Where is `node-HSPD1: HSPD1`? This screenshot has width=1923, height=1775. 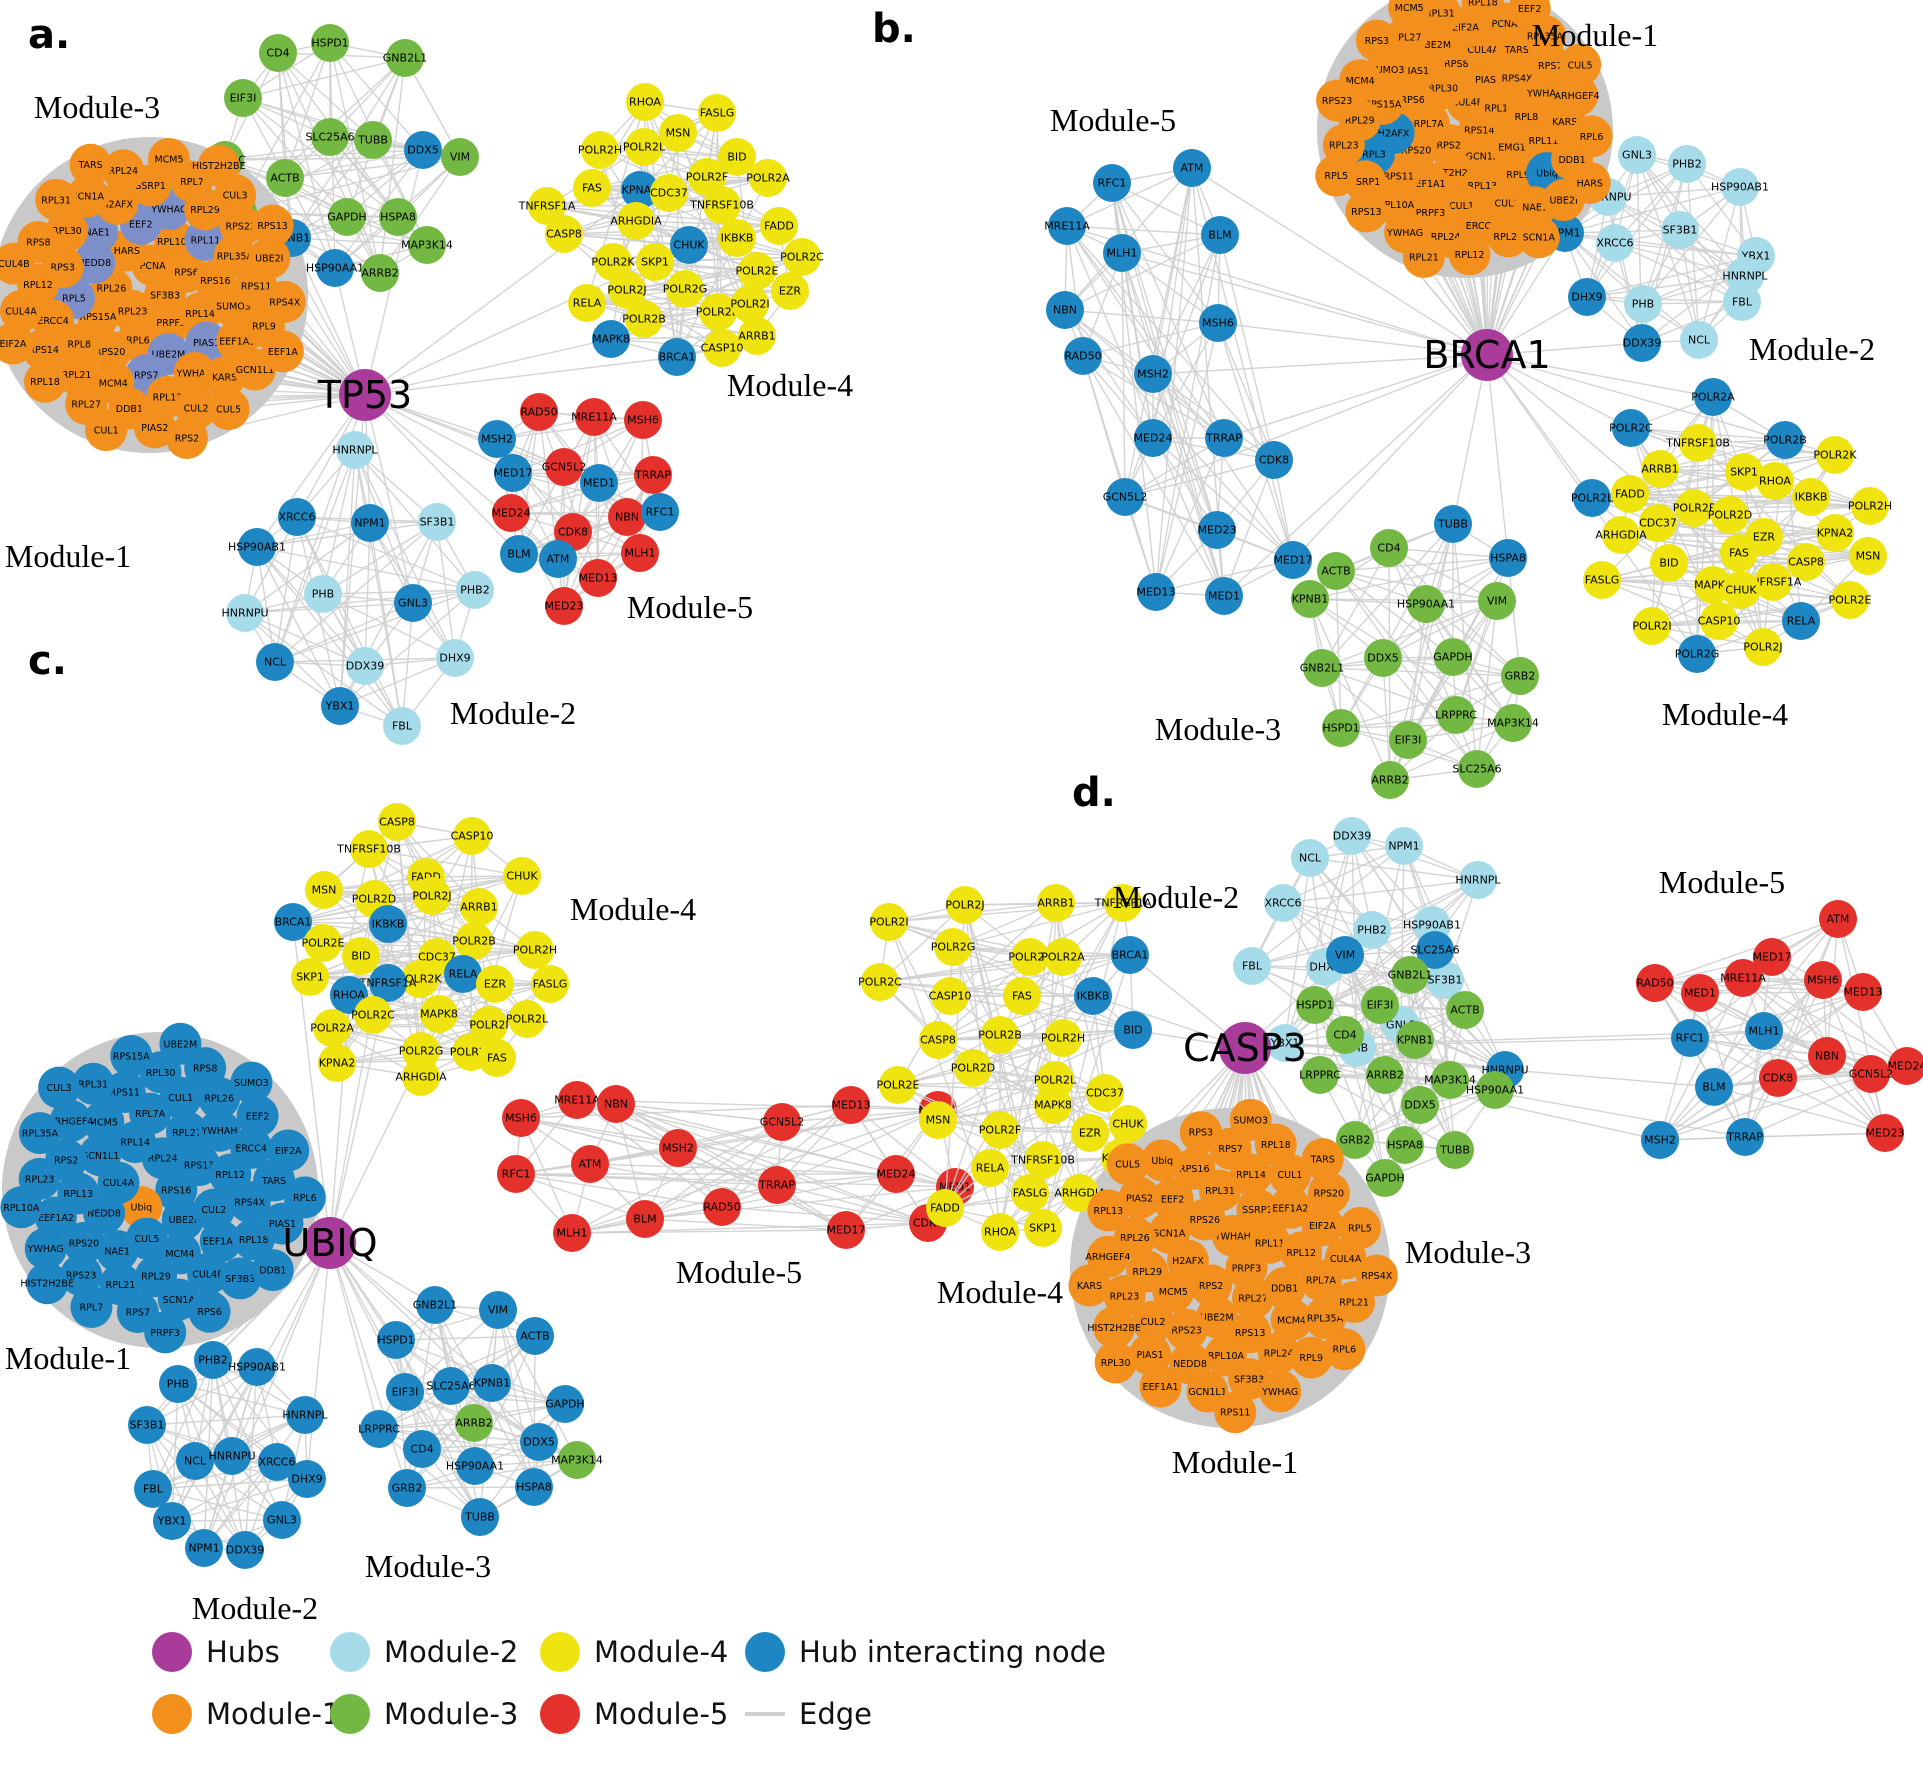
node-HSPD1: HSPD1 is located at coordinates (1315, 1005).